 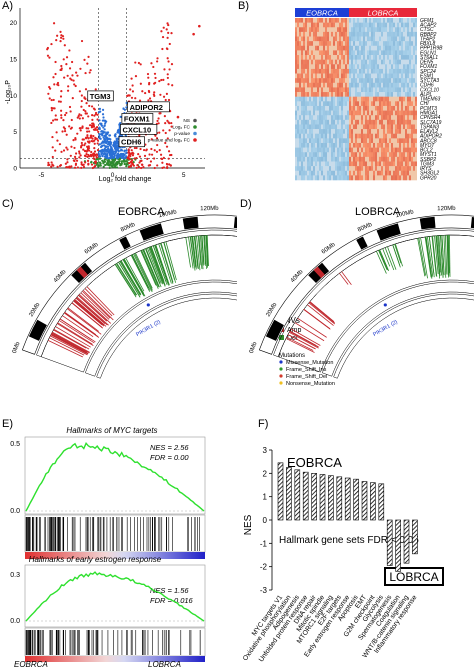 What do you see at coordinates (383, 13) in the screenshot?
I see `group-label-lobrca: LOBRCA` at bounding box center [383, 13].